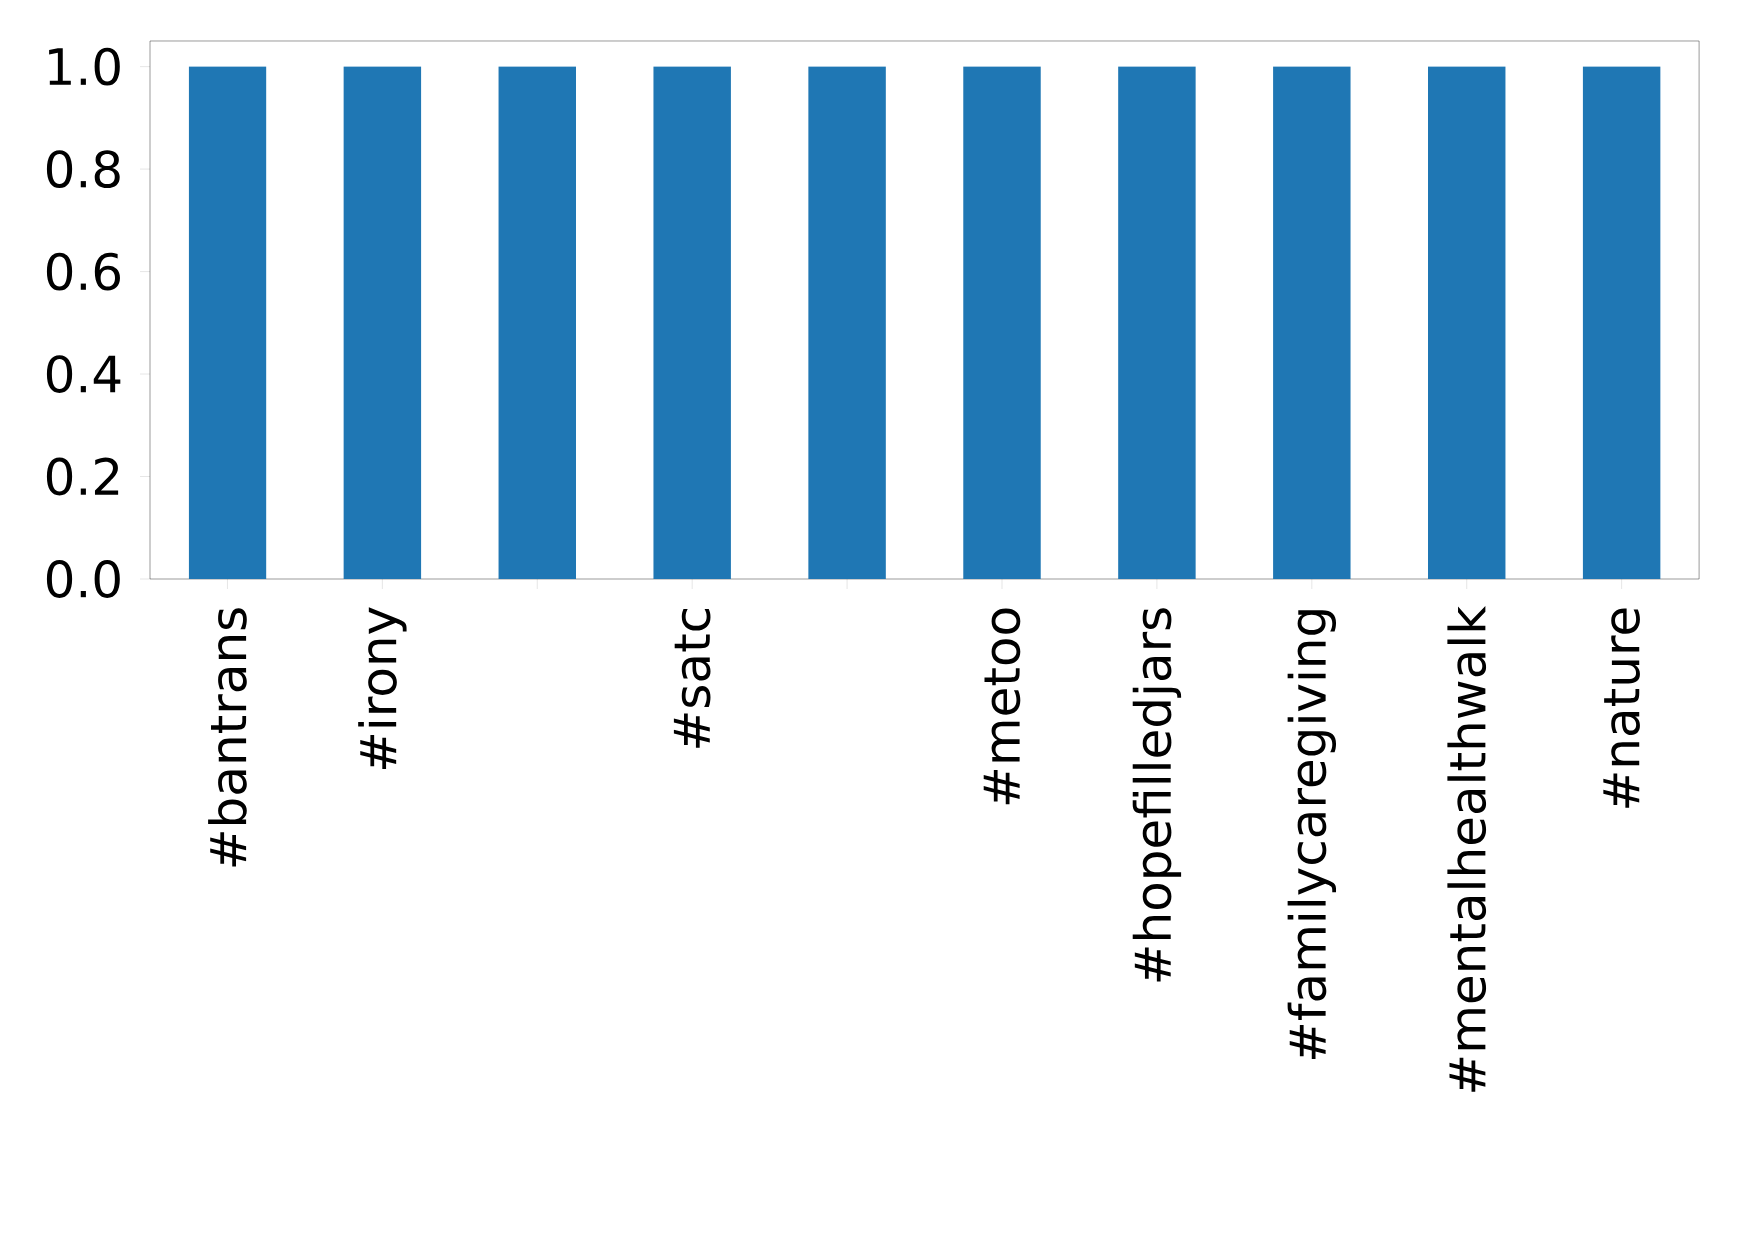 The height and width of the screenshot is (1240, 1739). I want to click on y-tick-label: 0.6, so click(83, 271).